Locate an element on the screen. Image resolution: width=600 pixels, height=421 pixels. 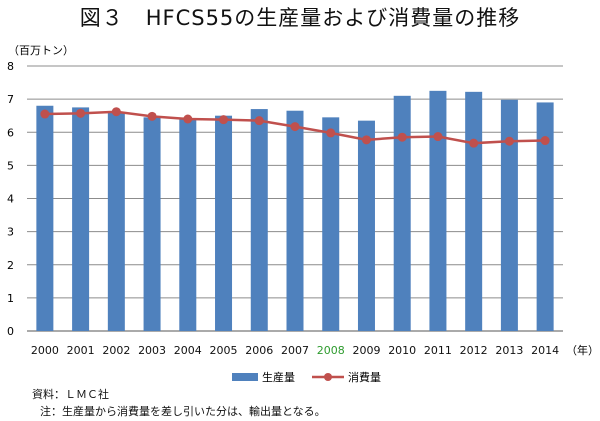
y-axis-unit-label: （百万トン） is located at coordinates (41, 50).